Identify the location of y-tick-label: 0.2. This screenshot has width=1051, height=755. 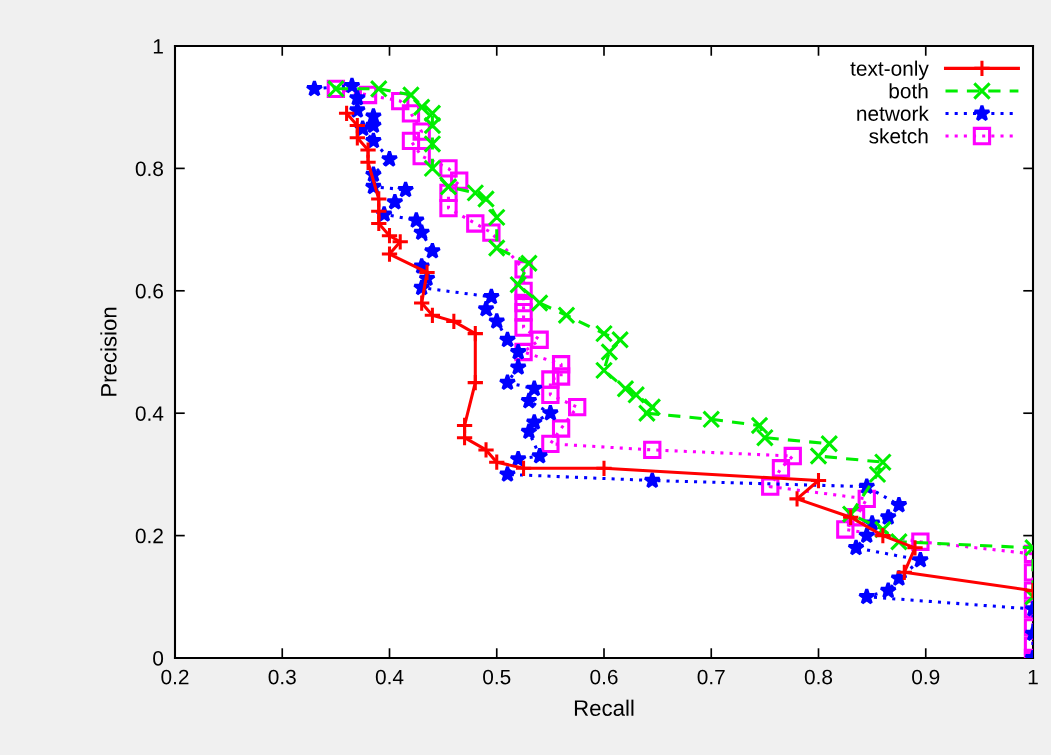
(149, 536).